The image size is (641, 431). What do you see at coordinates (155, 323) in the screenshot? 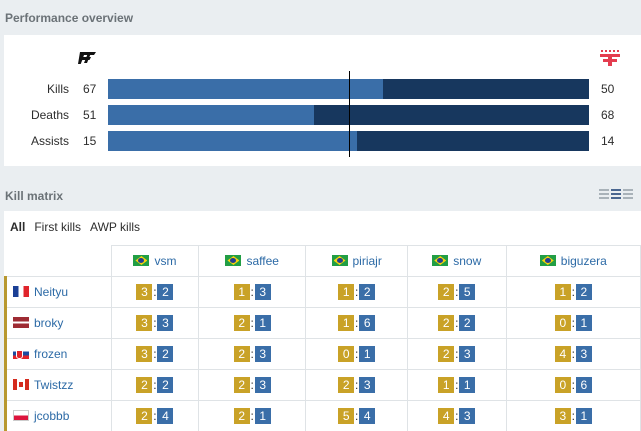
I see `kill-score-cell: 3:3` at bounding box center [155, 323].